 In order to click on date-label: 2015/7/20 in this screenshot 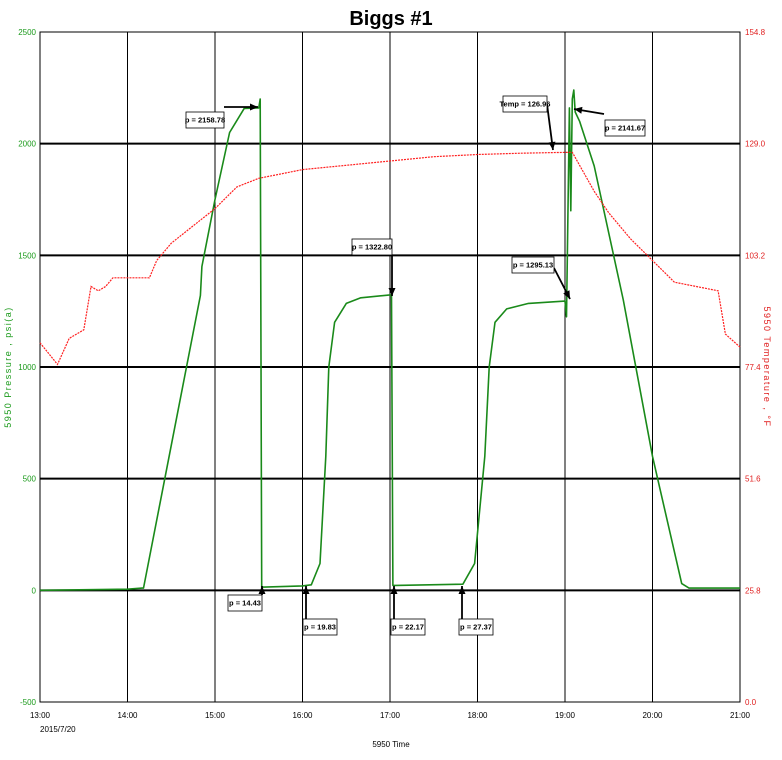, I will do `click(58, 729)`.